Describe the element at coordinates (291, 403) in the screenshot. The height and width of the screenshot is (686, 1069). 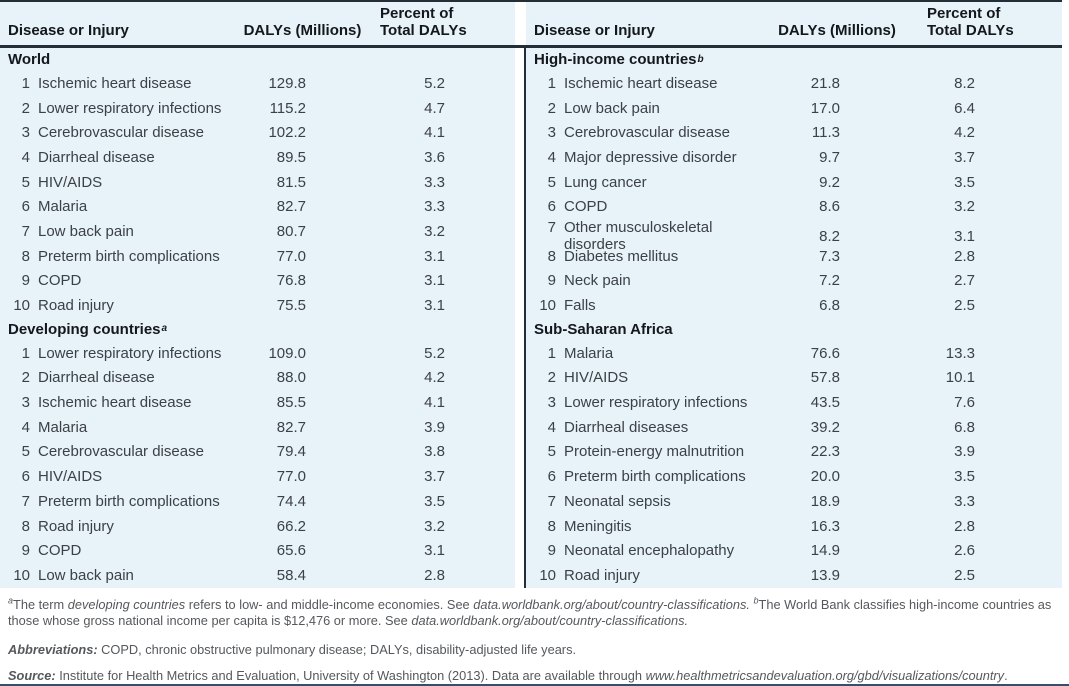
I see `row-dalys-value: 85.5` at that location.